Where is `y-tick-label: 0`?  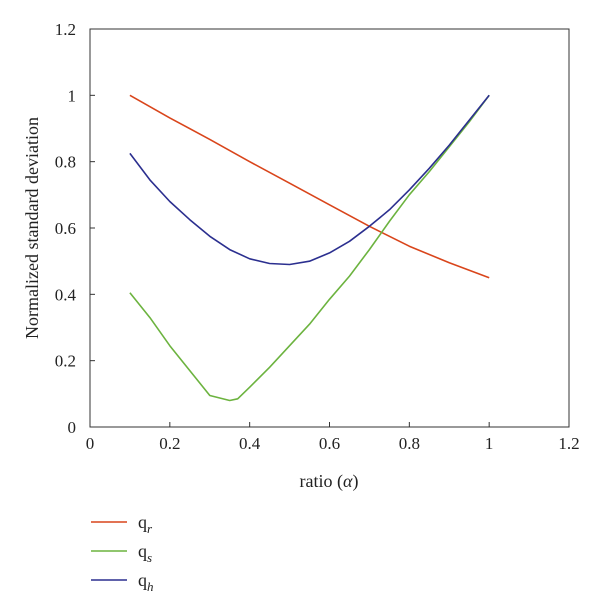 y-tick-label: 0 is located at coordinates (72, 427).